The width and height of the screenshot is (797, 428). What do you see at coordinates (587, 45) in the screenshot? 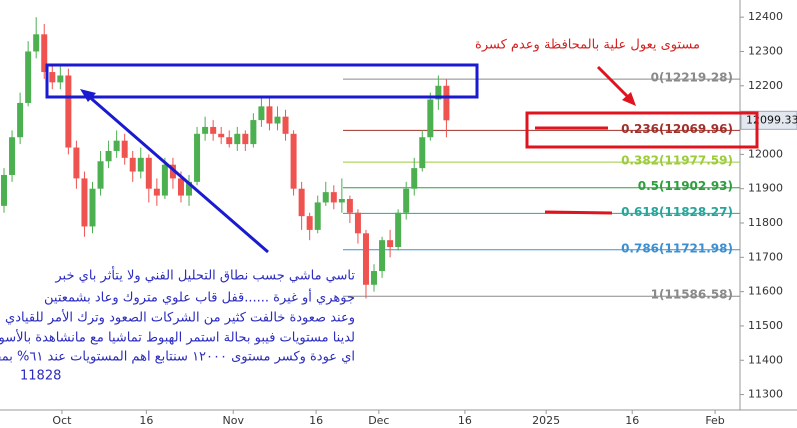
I see `annotation: مستوى يعول علية بالمحافظة وعدم كسرة` at bounding box center [587, 45].